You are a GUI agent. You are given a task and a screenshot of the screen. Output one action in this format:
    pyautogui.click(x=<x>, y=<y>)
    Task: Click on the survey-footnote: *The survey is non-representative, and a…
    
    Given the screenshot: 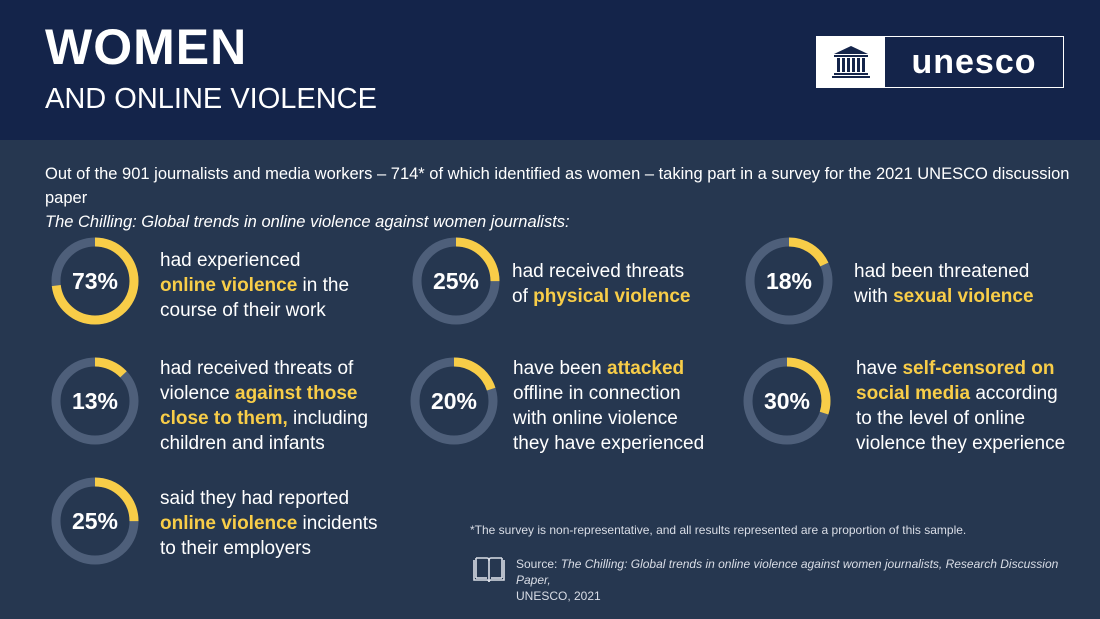 What is the action you would take?
    pyautogui.click(x=718, y=530)
    